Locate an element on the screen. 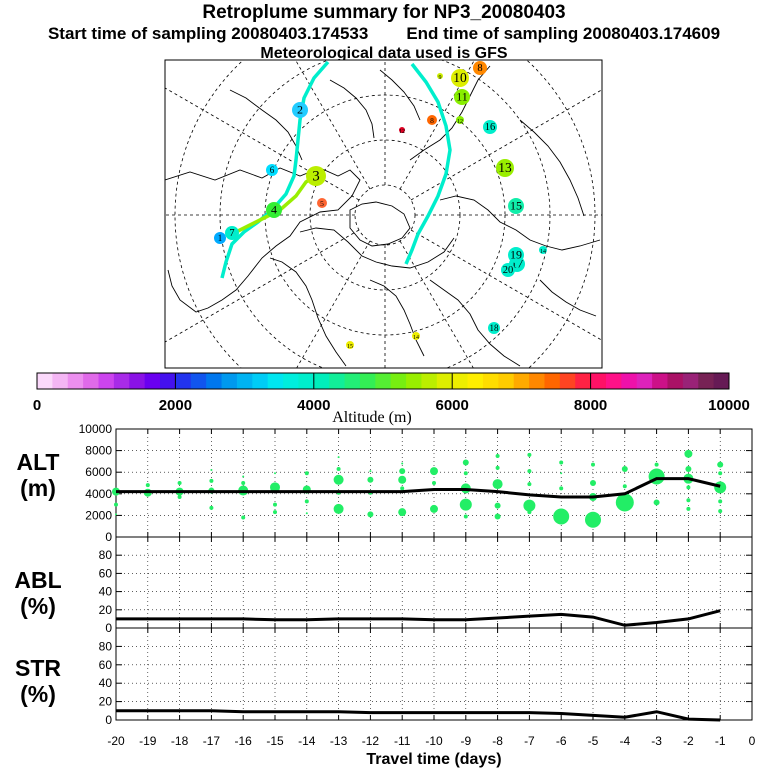  plume-path-cyan is located at coordinates (275, 169).